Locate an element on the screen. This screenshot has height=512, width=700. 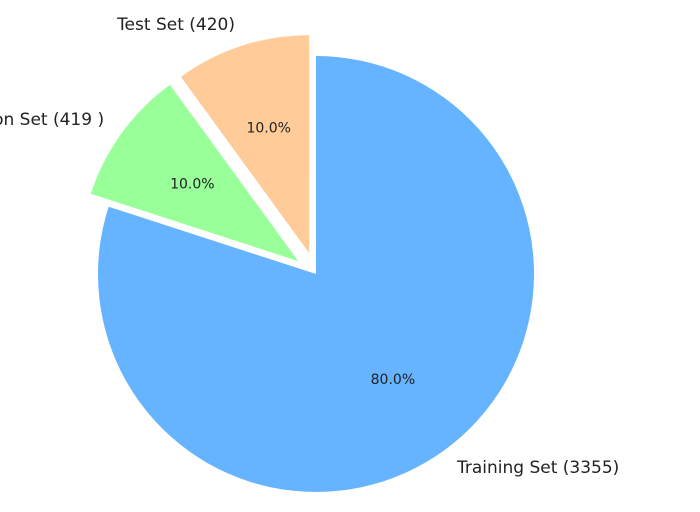
pie-slice-0-percent-label: 80.0% is located at coordinates (393, 380).